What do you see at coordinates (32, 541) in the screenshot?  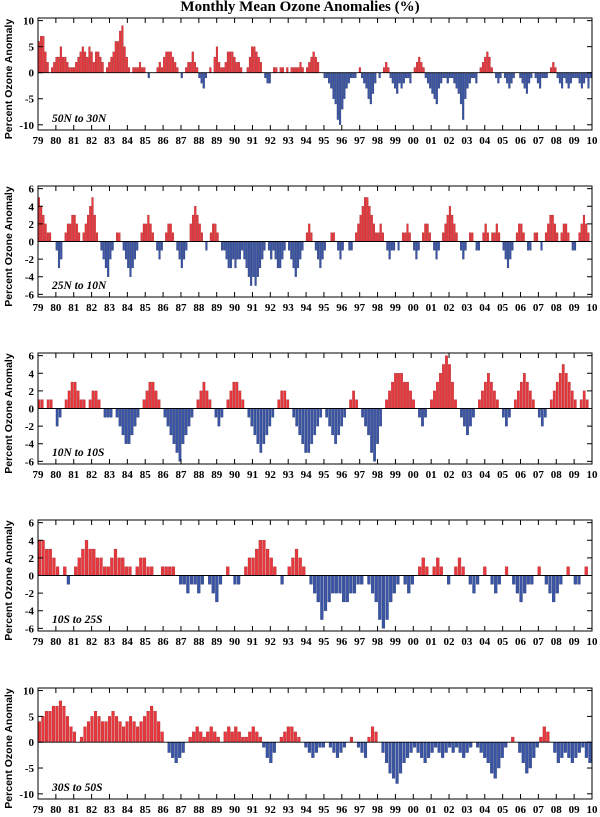 I see `y-tick-label: 4` at bounding box center [32, 541].